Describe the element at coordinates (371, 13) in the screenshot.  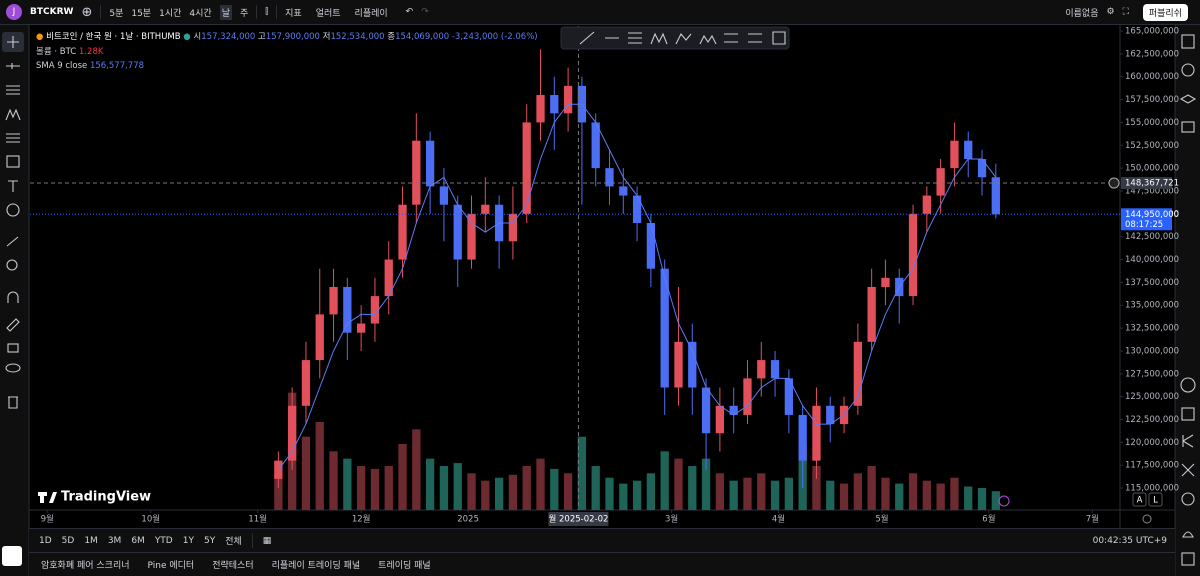
I see `replay-button: 리플레이` at that location.